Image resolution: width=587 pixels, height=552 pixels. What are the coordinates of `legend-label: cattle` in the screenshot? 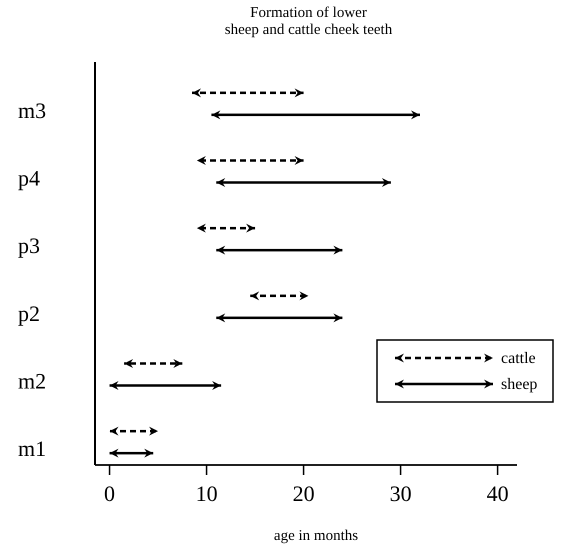 It's located at (518, 358).